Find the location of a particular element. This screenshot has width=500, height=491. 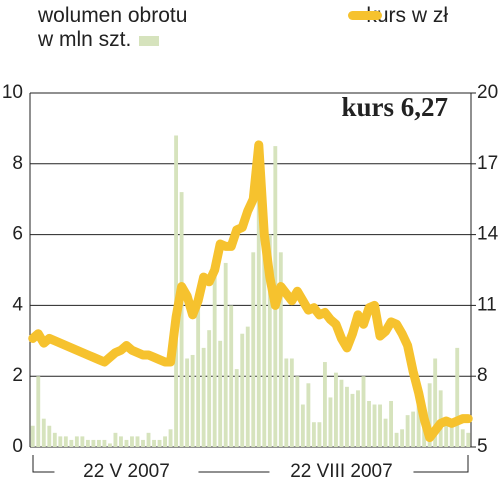

legend-label: kurs w zł is located at coordinates (407, 15).